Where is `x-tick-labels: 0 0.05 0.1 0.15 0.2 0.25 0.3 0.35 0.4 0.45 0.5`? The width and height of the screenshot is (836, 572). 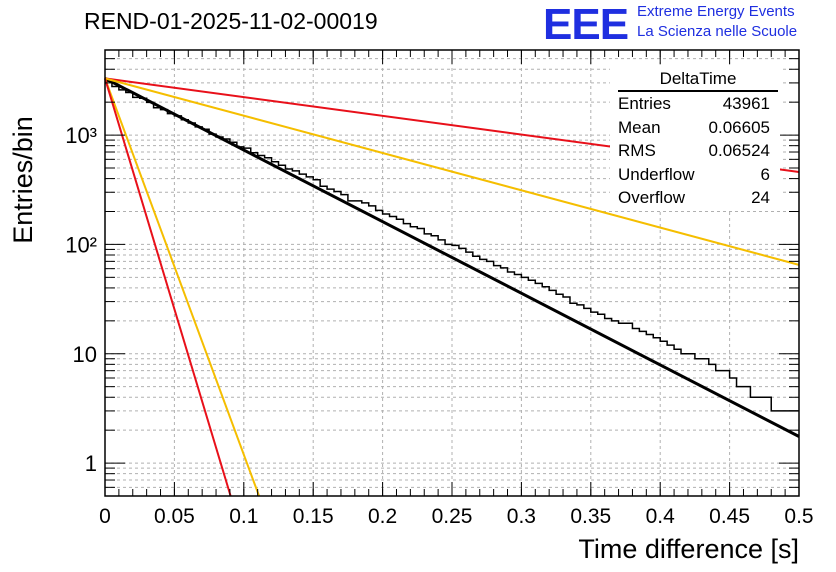
x-tick-labels: 0 0.05 0.1 0.15 0.2 0.25 0.3 0.35 0.4 0.45 0.5 is located at coordinates (456, 516).